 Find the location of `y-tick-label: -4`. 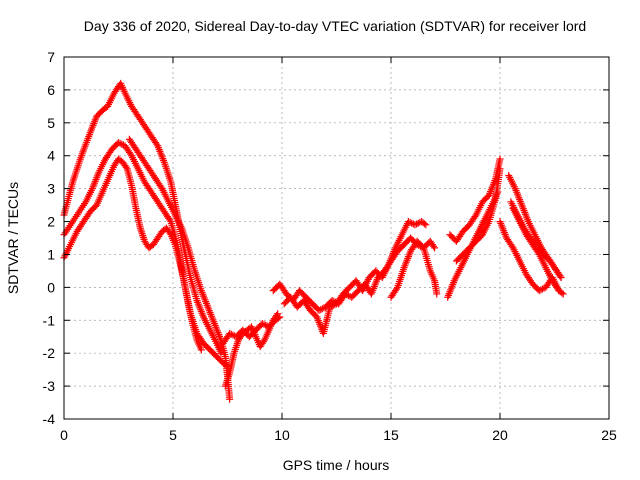

y-tick-label: -4 is located at coordinates (49, 419).